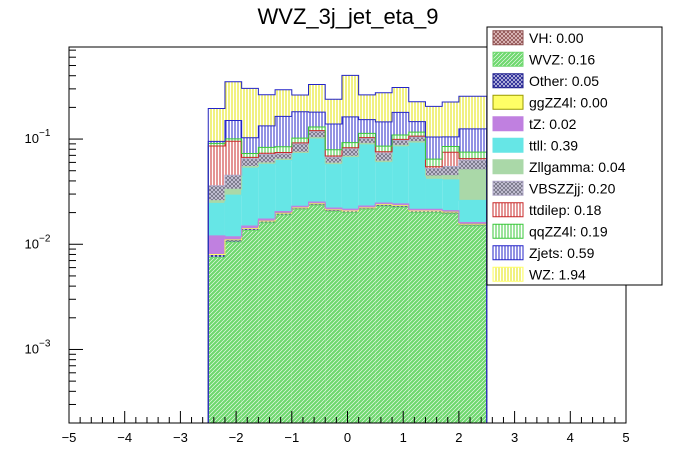  What do you see at coordinates (568, 231) in the screenshot?
I see `legend-entry-label: qqZZ4l: 0.19` at bounding box center [568, 231].